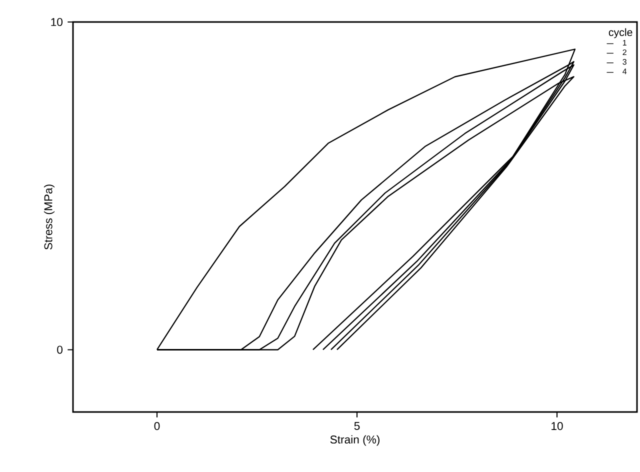 This screenshot has width=640, height=472. I want to click on y-axis-title: Stress (MPa), so click(49, 217).